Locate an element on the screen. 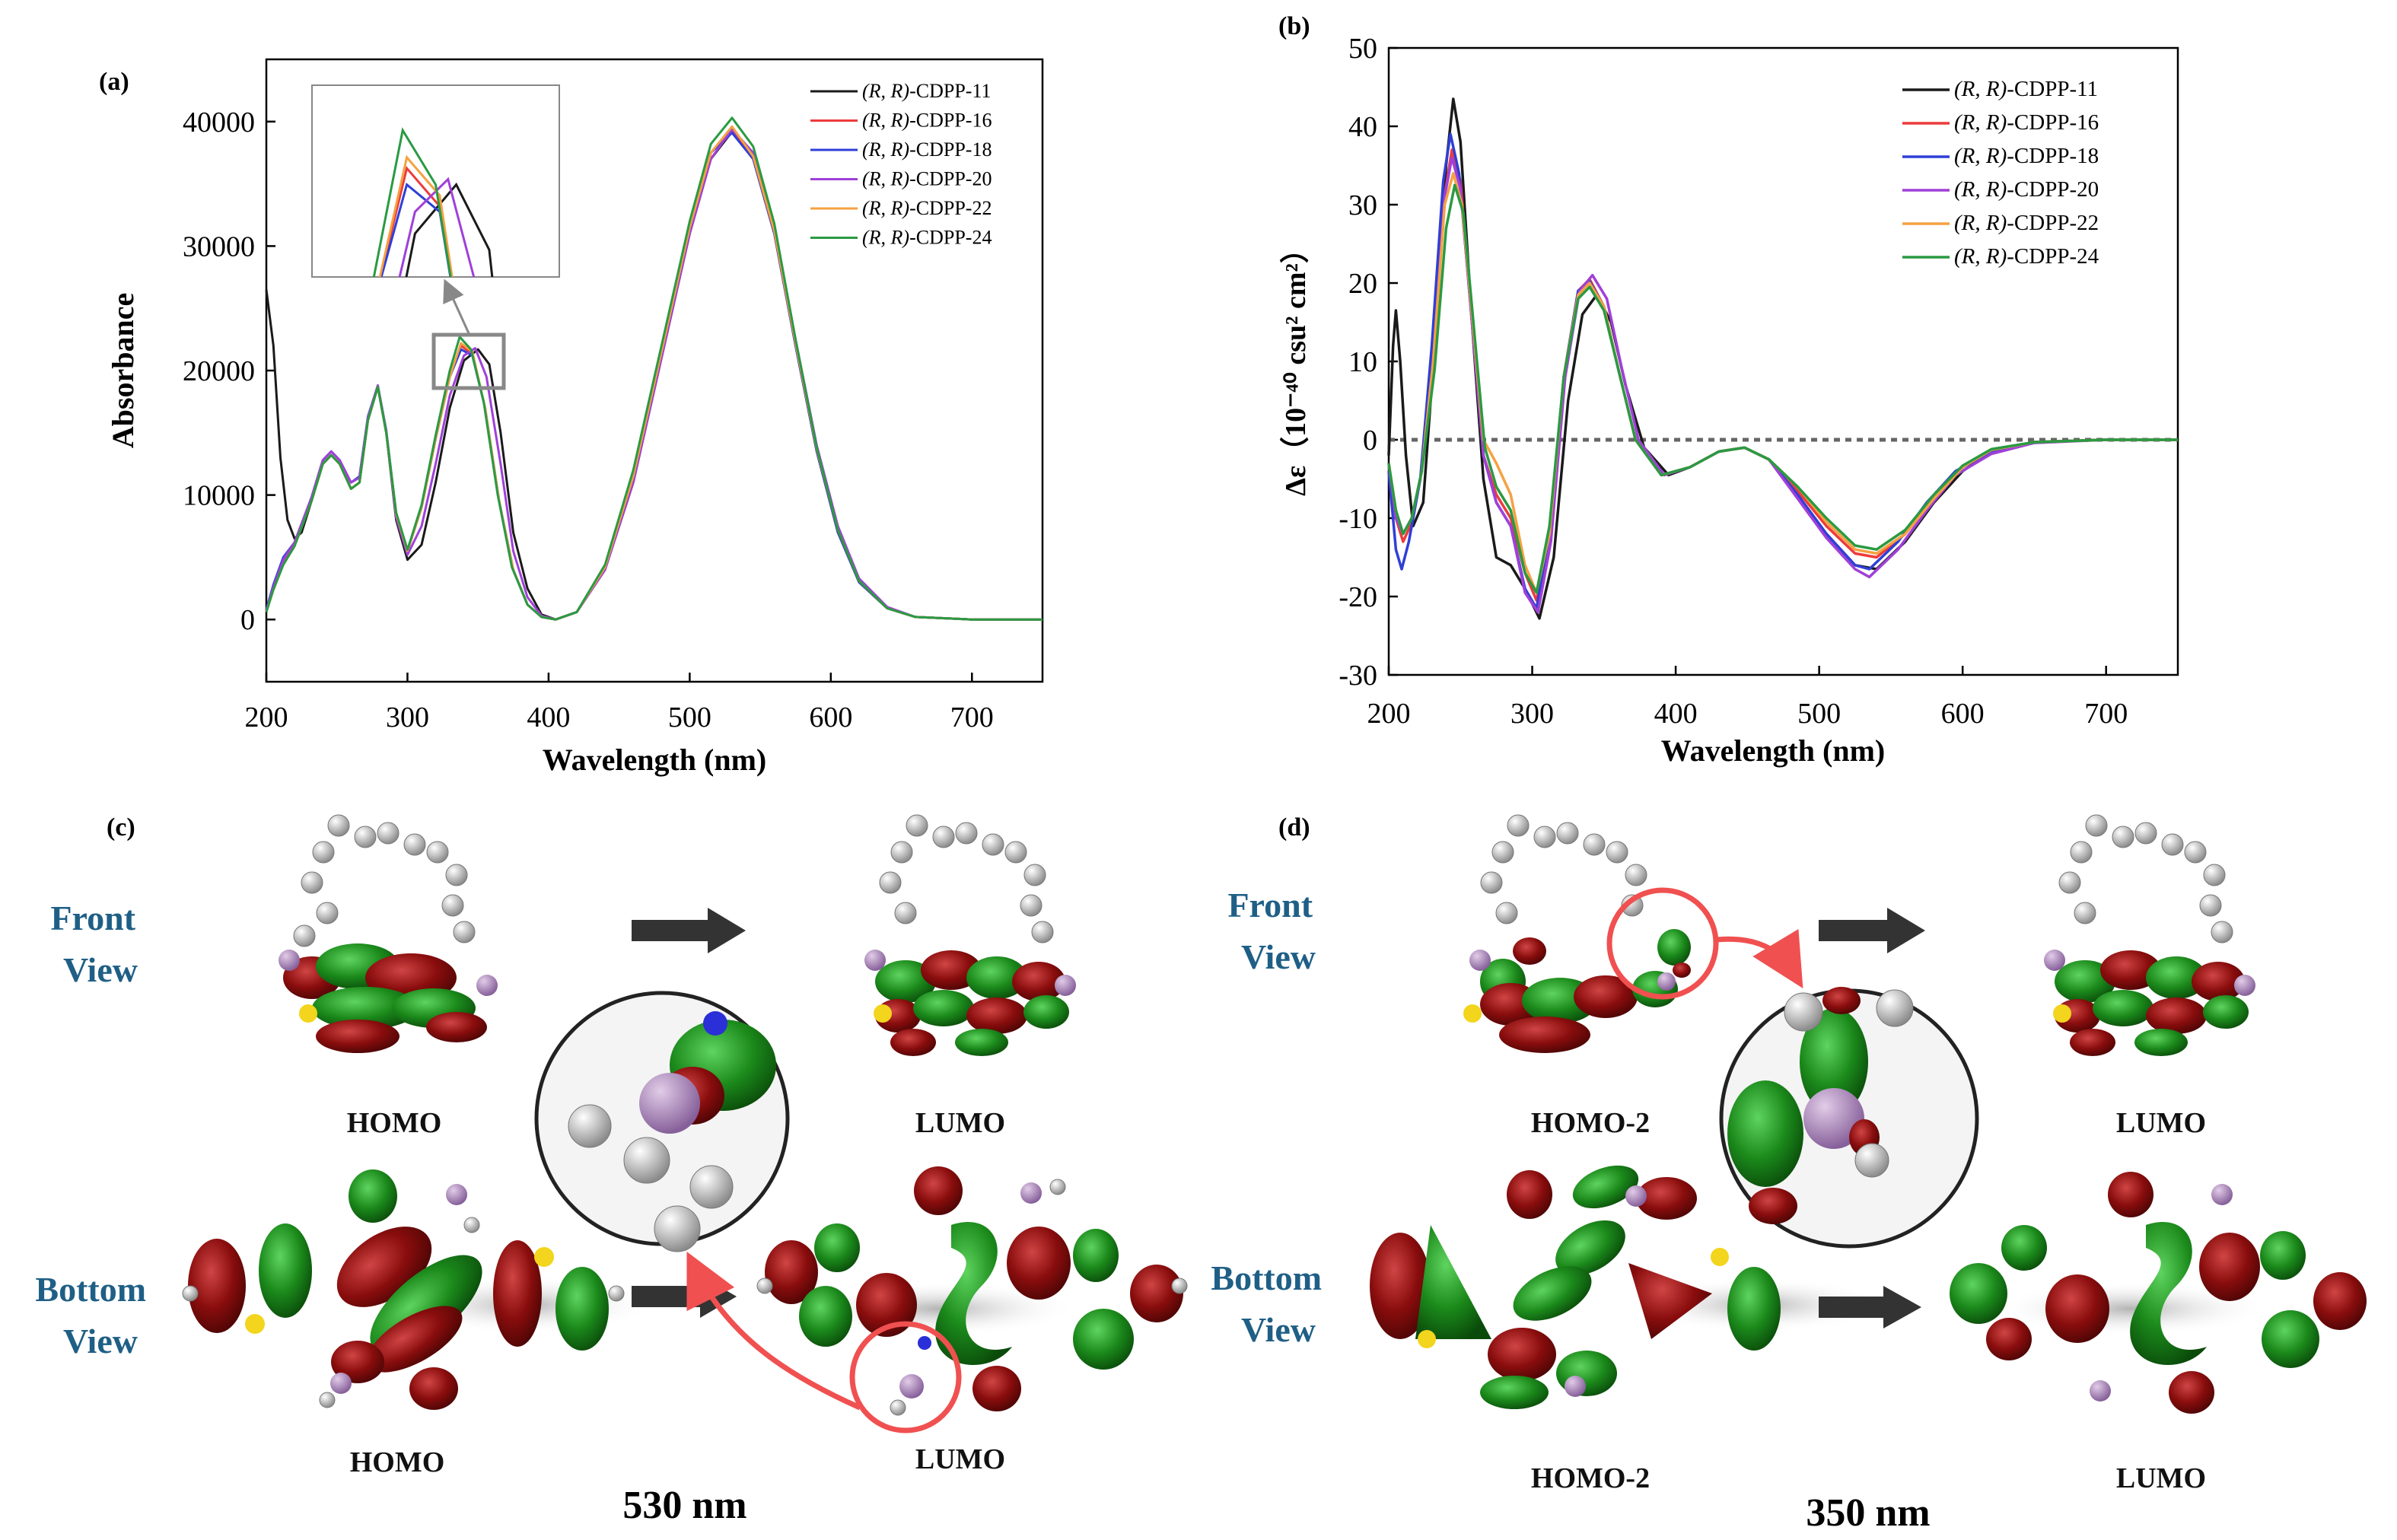  transition-arrow-front-c is located at coordinates (689, 930).